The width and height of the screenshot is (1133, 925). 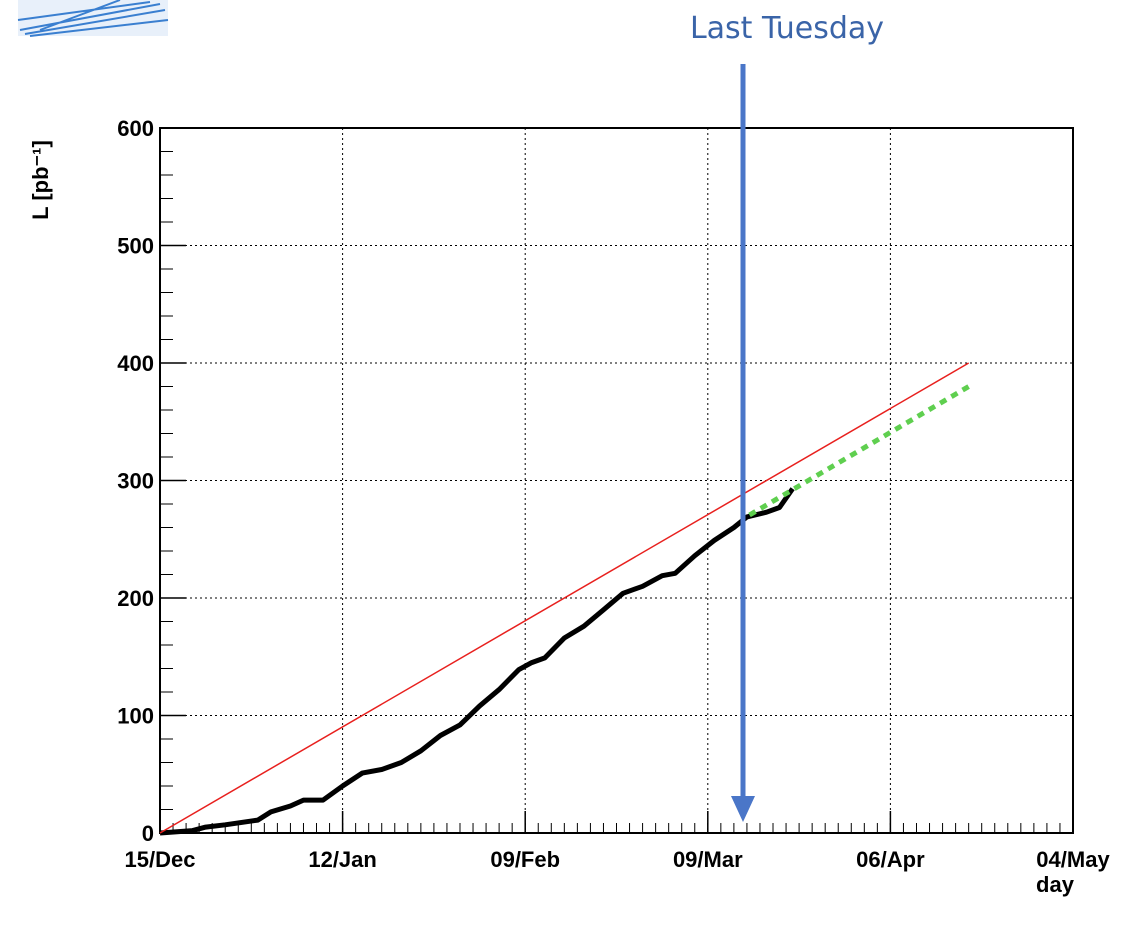 I want to click on x-tick-label: 04/May, so click(x=1073, y=859).